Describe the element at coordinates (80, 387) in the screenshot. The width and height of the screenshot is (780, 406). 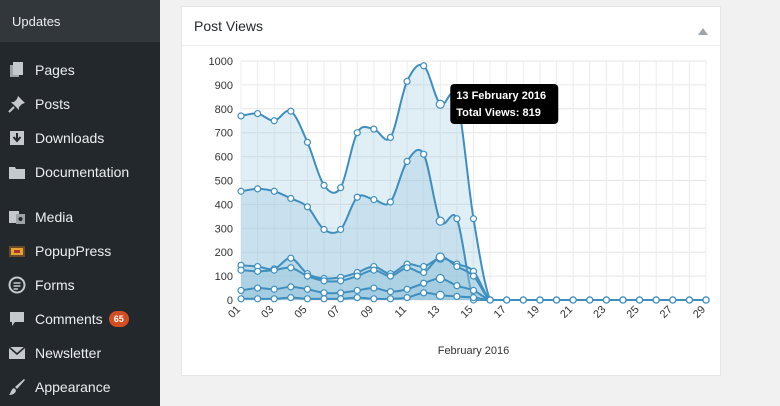
I see `sidebar-item-appearance: Appearance` at that location.